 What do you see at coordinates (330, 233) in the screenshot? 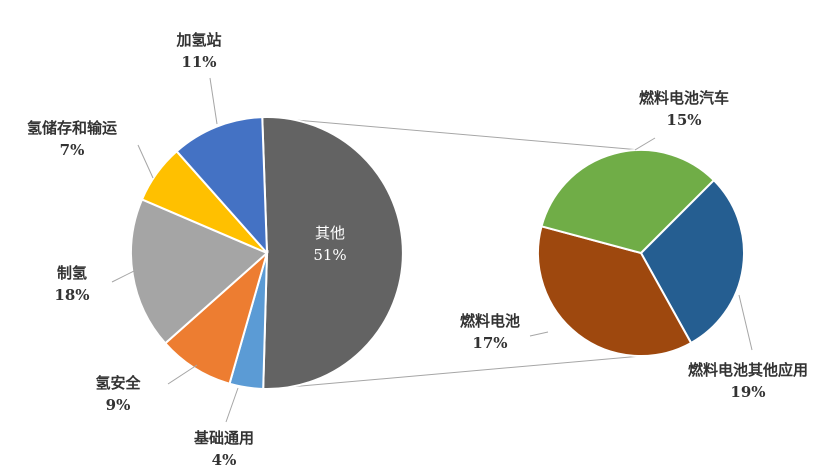
I see `main-pie-label-0: 其他` at bounding box center [330, 233].